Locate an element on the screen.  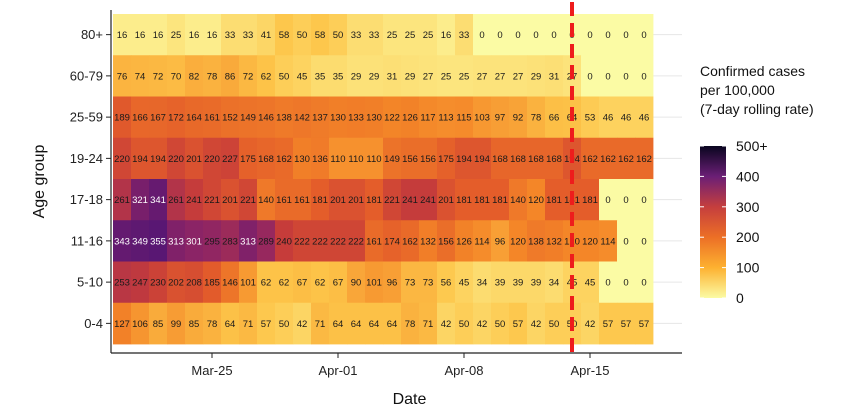
cell-label: 25 is located at coordinates (392, 35).